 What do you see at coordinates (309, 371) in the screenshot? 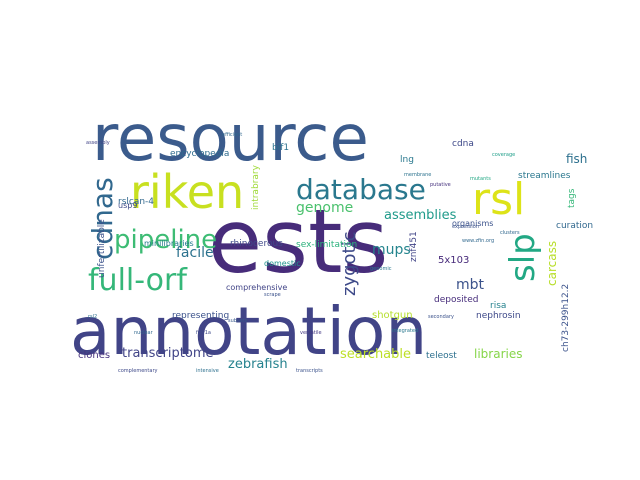
I see `word-transcripts: transcripts` at bounding box center [309, 371].